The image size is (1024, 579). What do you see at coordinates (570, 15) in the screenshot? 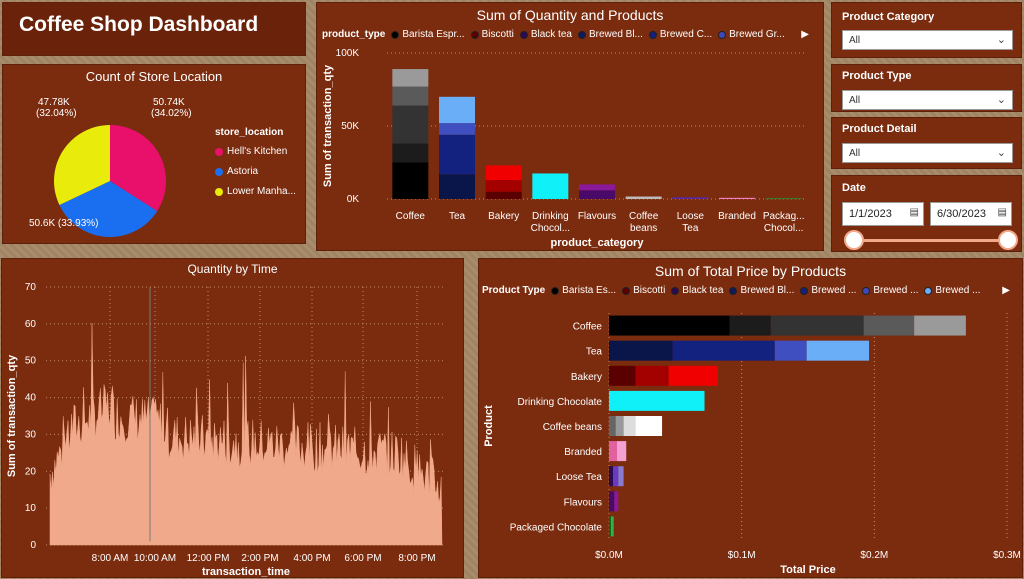
I see `stacked-column-title: Sum of Quantity and Products` at bounding box center [570, 15].